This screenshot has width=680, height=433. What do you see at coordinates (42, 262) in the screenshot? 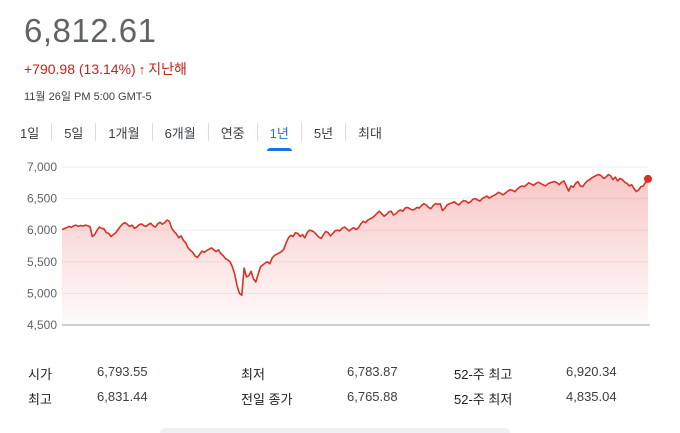
I see `y-tick-label: 5,500` at bounding box center [42, 262].